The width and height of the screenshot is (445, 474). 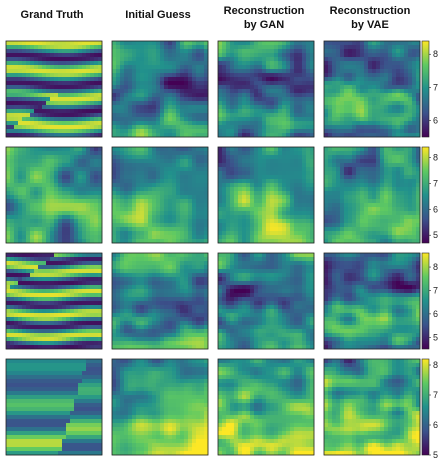 I want to click on heatmap-panel-r2-c3, so click(x=266, y=195).